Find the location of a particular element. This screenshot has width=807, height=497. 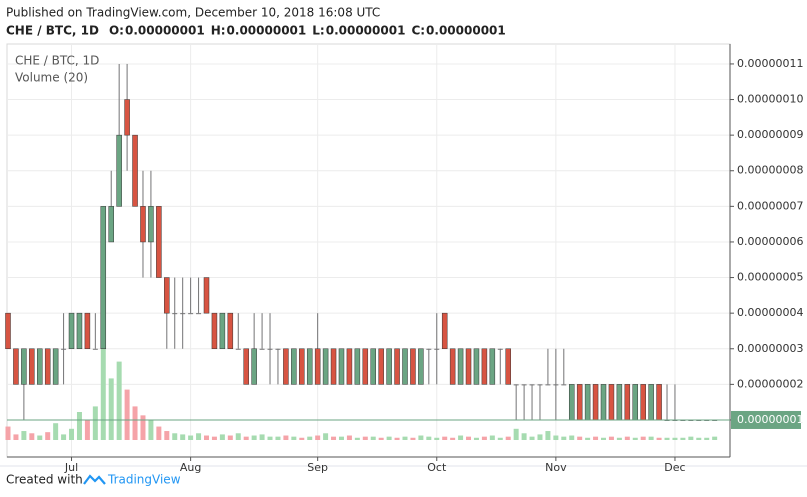

ohlc-label: C: is located at coordinates (418, 31).